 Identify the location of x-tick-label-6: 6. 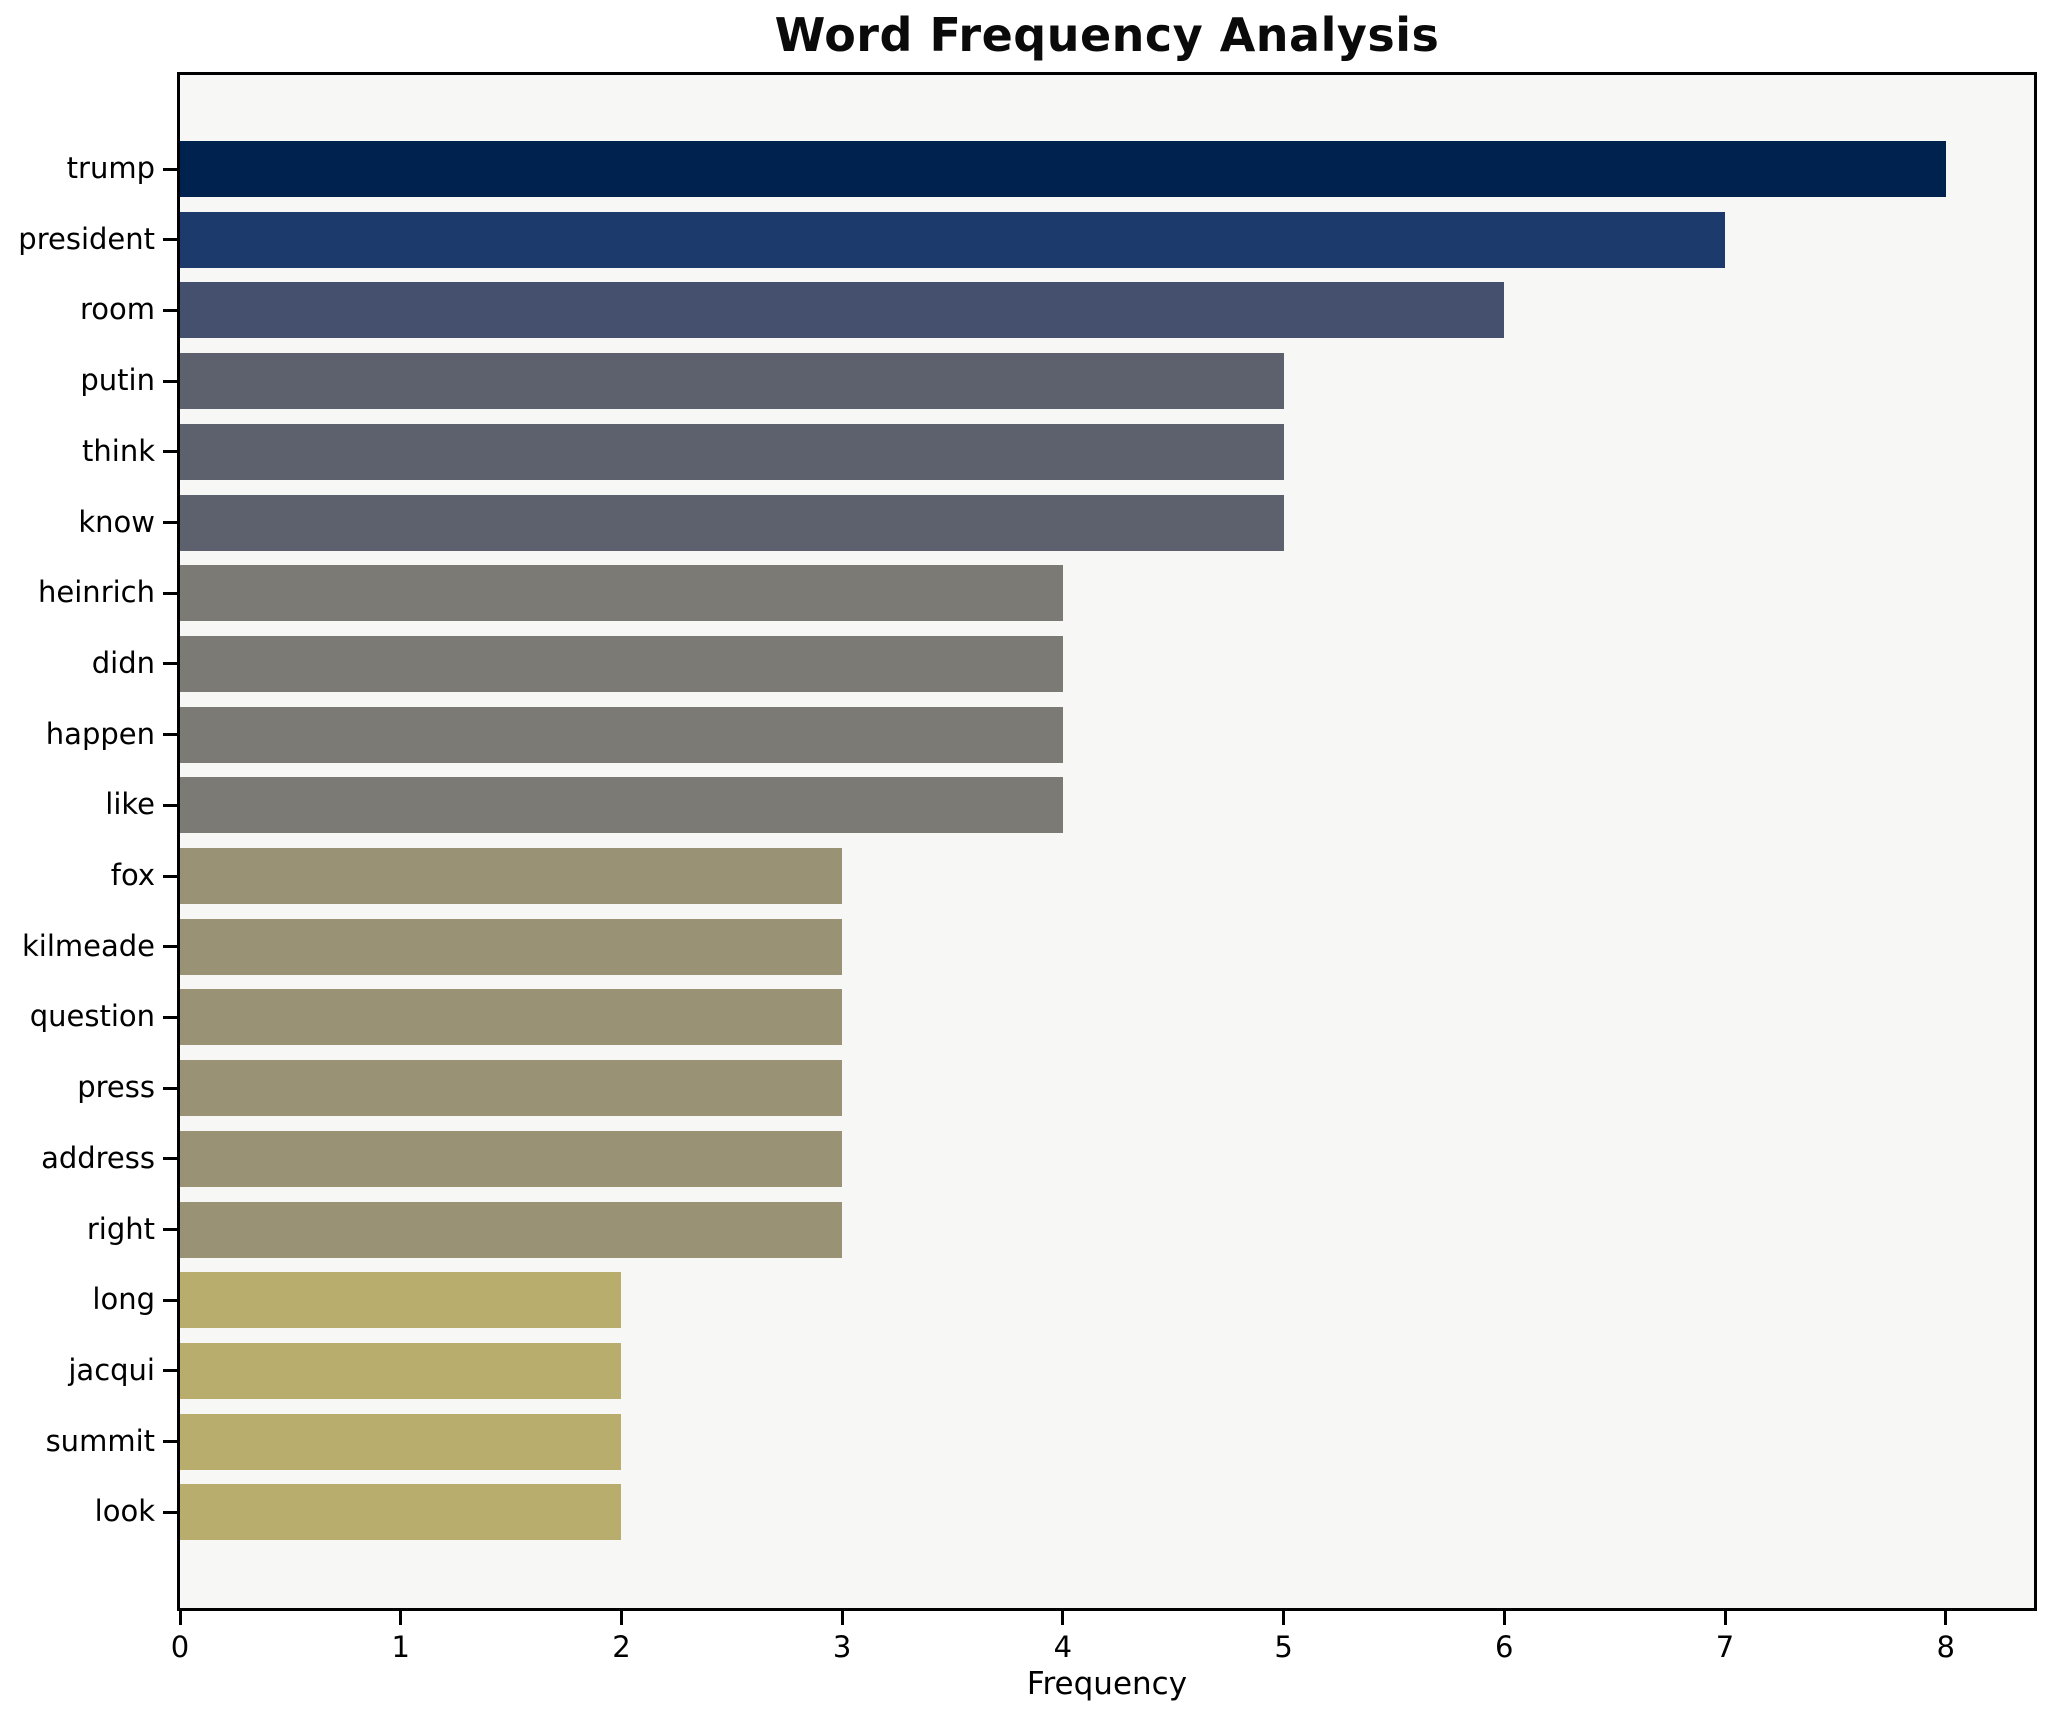
(1504, 1647).